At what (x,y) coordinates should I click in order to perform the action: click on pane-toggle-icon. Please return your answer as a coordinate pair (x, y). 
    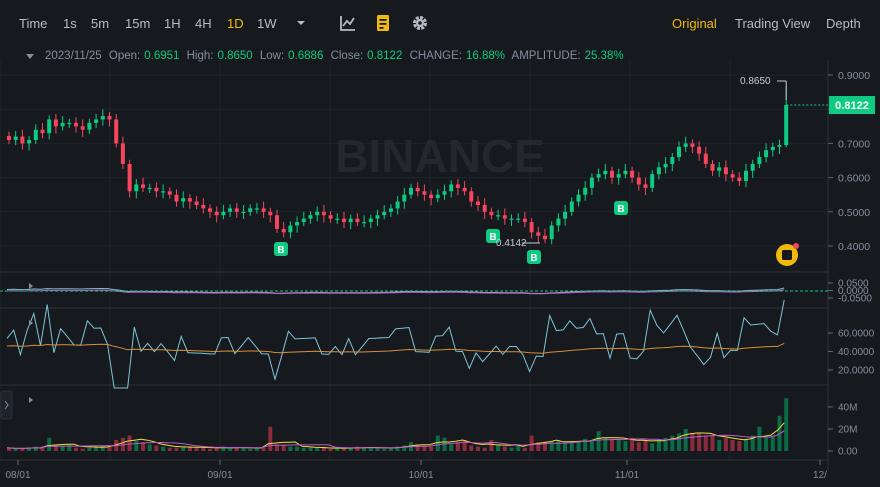
    Looking at the image, I should click on (31, 400).